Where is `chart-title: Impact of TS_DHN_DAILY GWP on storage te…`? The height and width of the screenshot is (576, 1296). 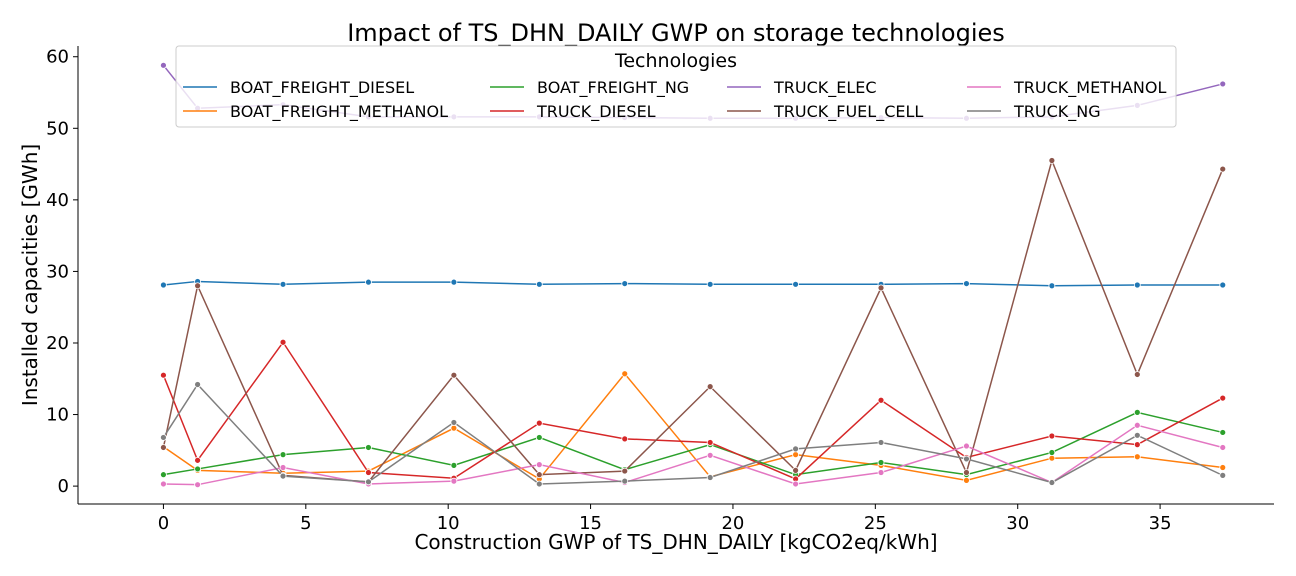 chart-title: Impact of TS_DHN_DAILY GWP on storage te… is located at coordinates (676, 33).